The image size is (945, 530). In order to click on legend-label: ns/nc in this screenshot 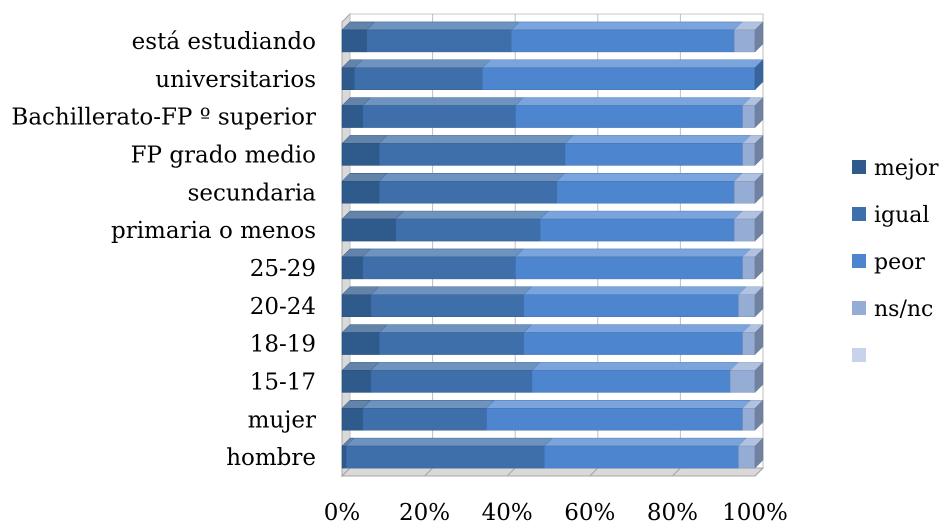, I will do `click(903, 309)`.